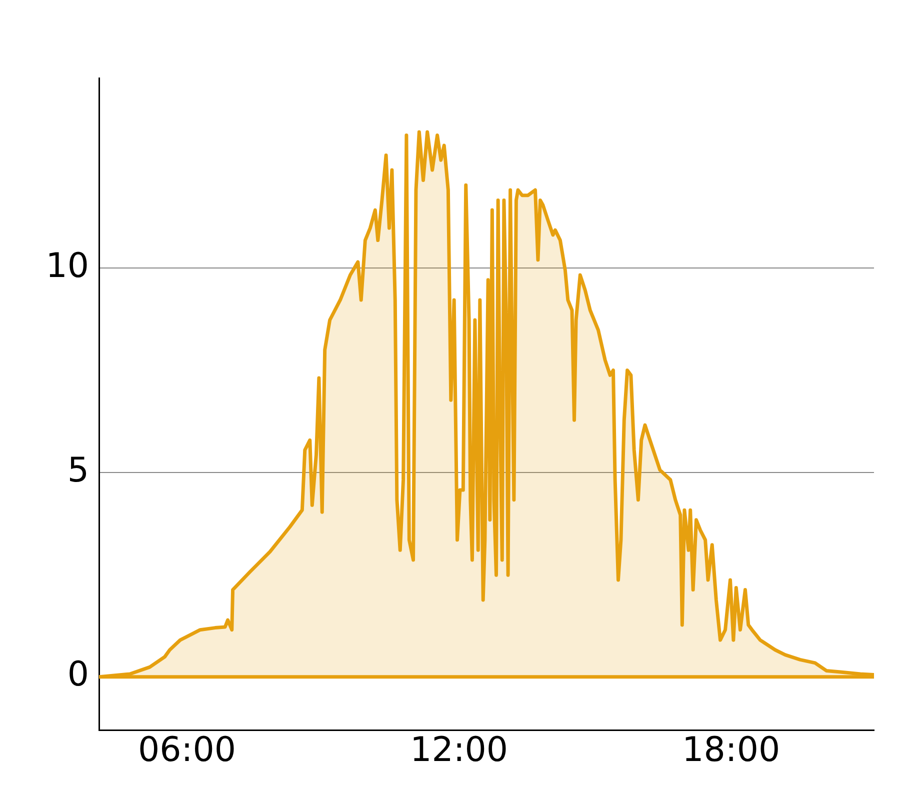 This screenshot has width=904, height=788. I want to click on y-tick-label: 5, so click(78, 470).